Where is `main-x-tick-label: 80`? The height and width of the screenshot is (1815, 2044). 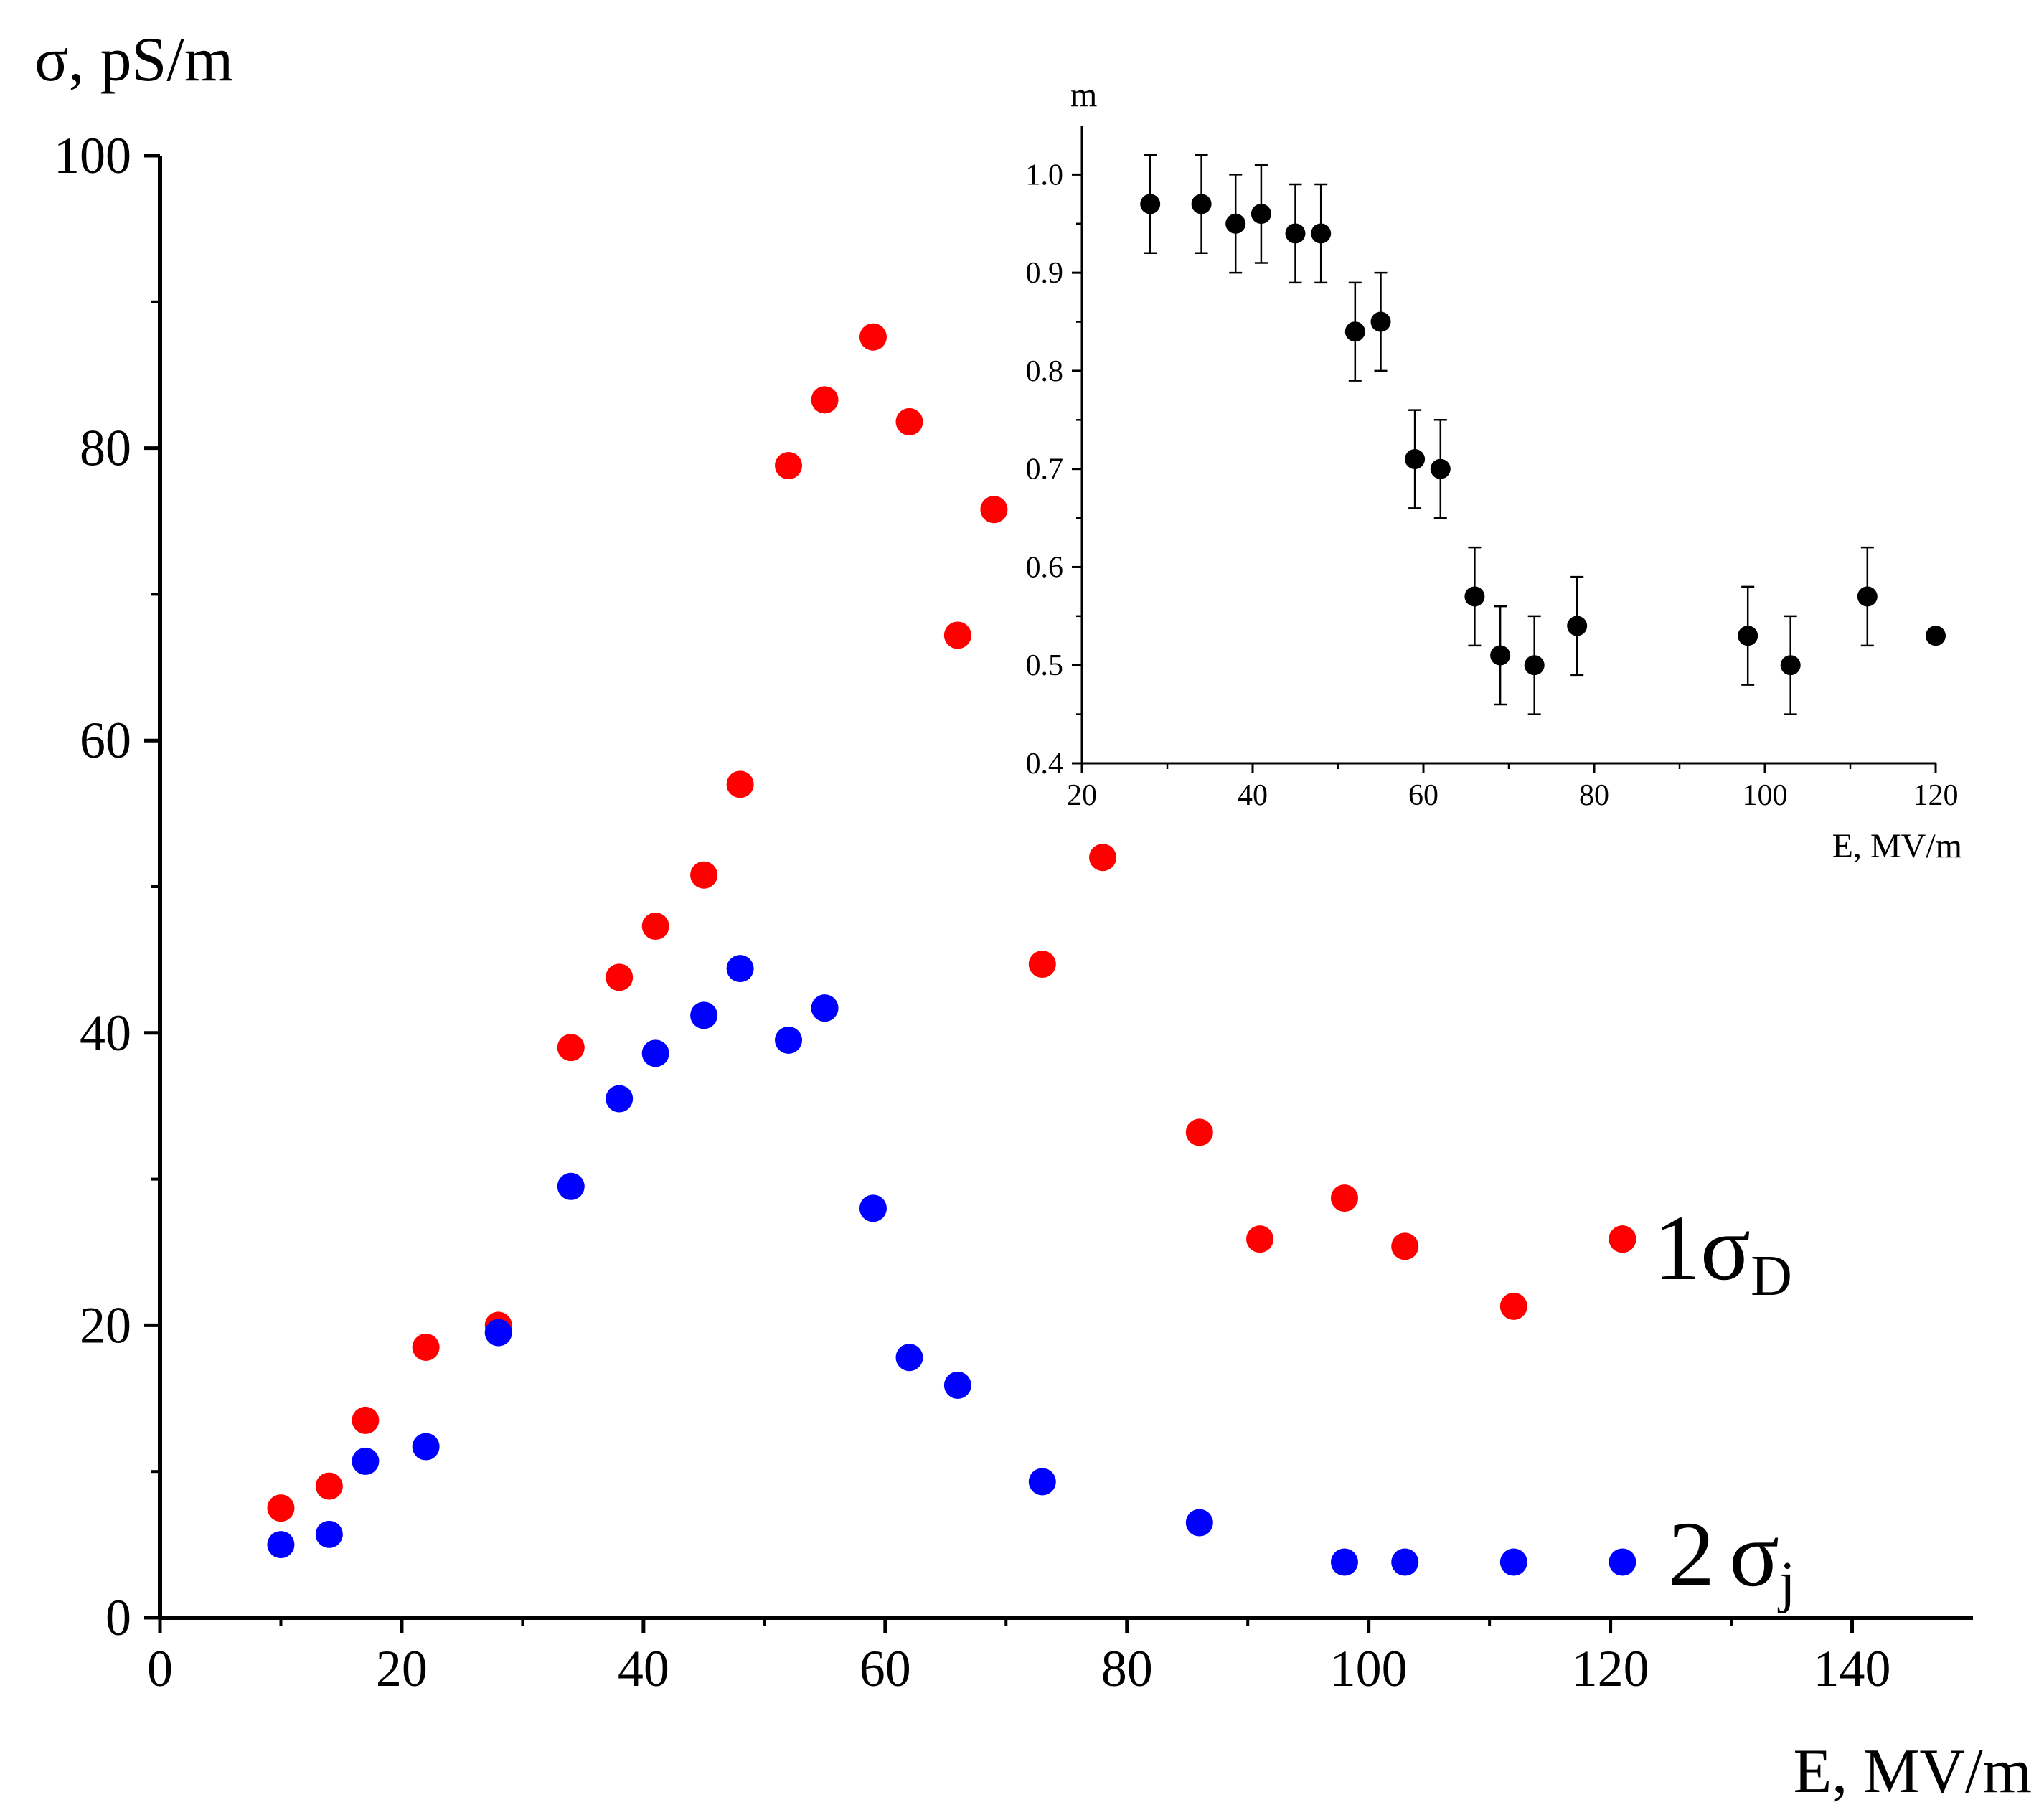 main-x-tick-label: 80 is located at coordinates (1127, 1668).